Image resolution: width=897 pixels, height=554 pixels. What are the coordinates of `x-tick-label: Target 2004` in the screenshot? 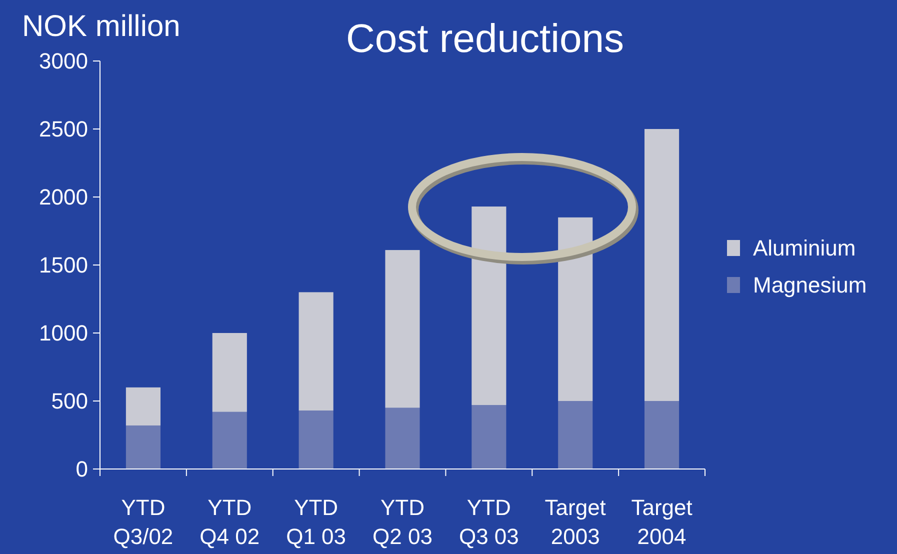 It's located at (661, 522).